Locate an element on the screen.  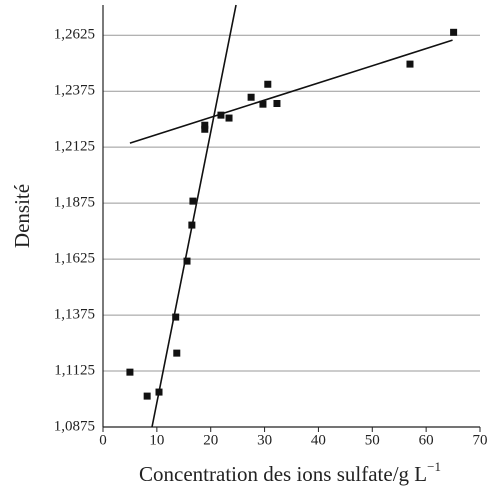
y-tick-label: 1,2625 is located at coordinates (74, 35).